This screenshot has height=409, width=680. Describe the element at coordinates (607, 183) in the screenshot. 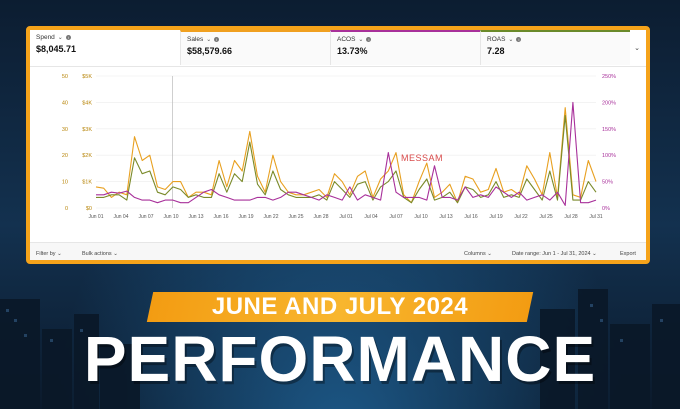

I see `y-tick-label-right: 50%` at that location.